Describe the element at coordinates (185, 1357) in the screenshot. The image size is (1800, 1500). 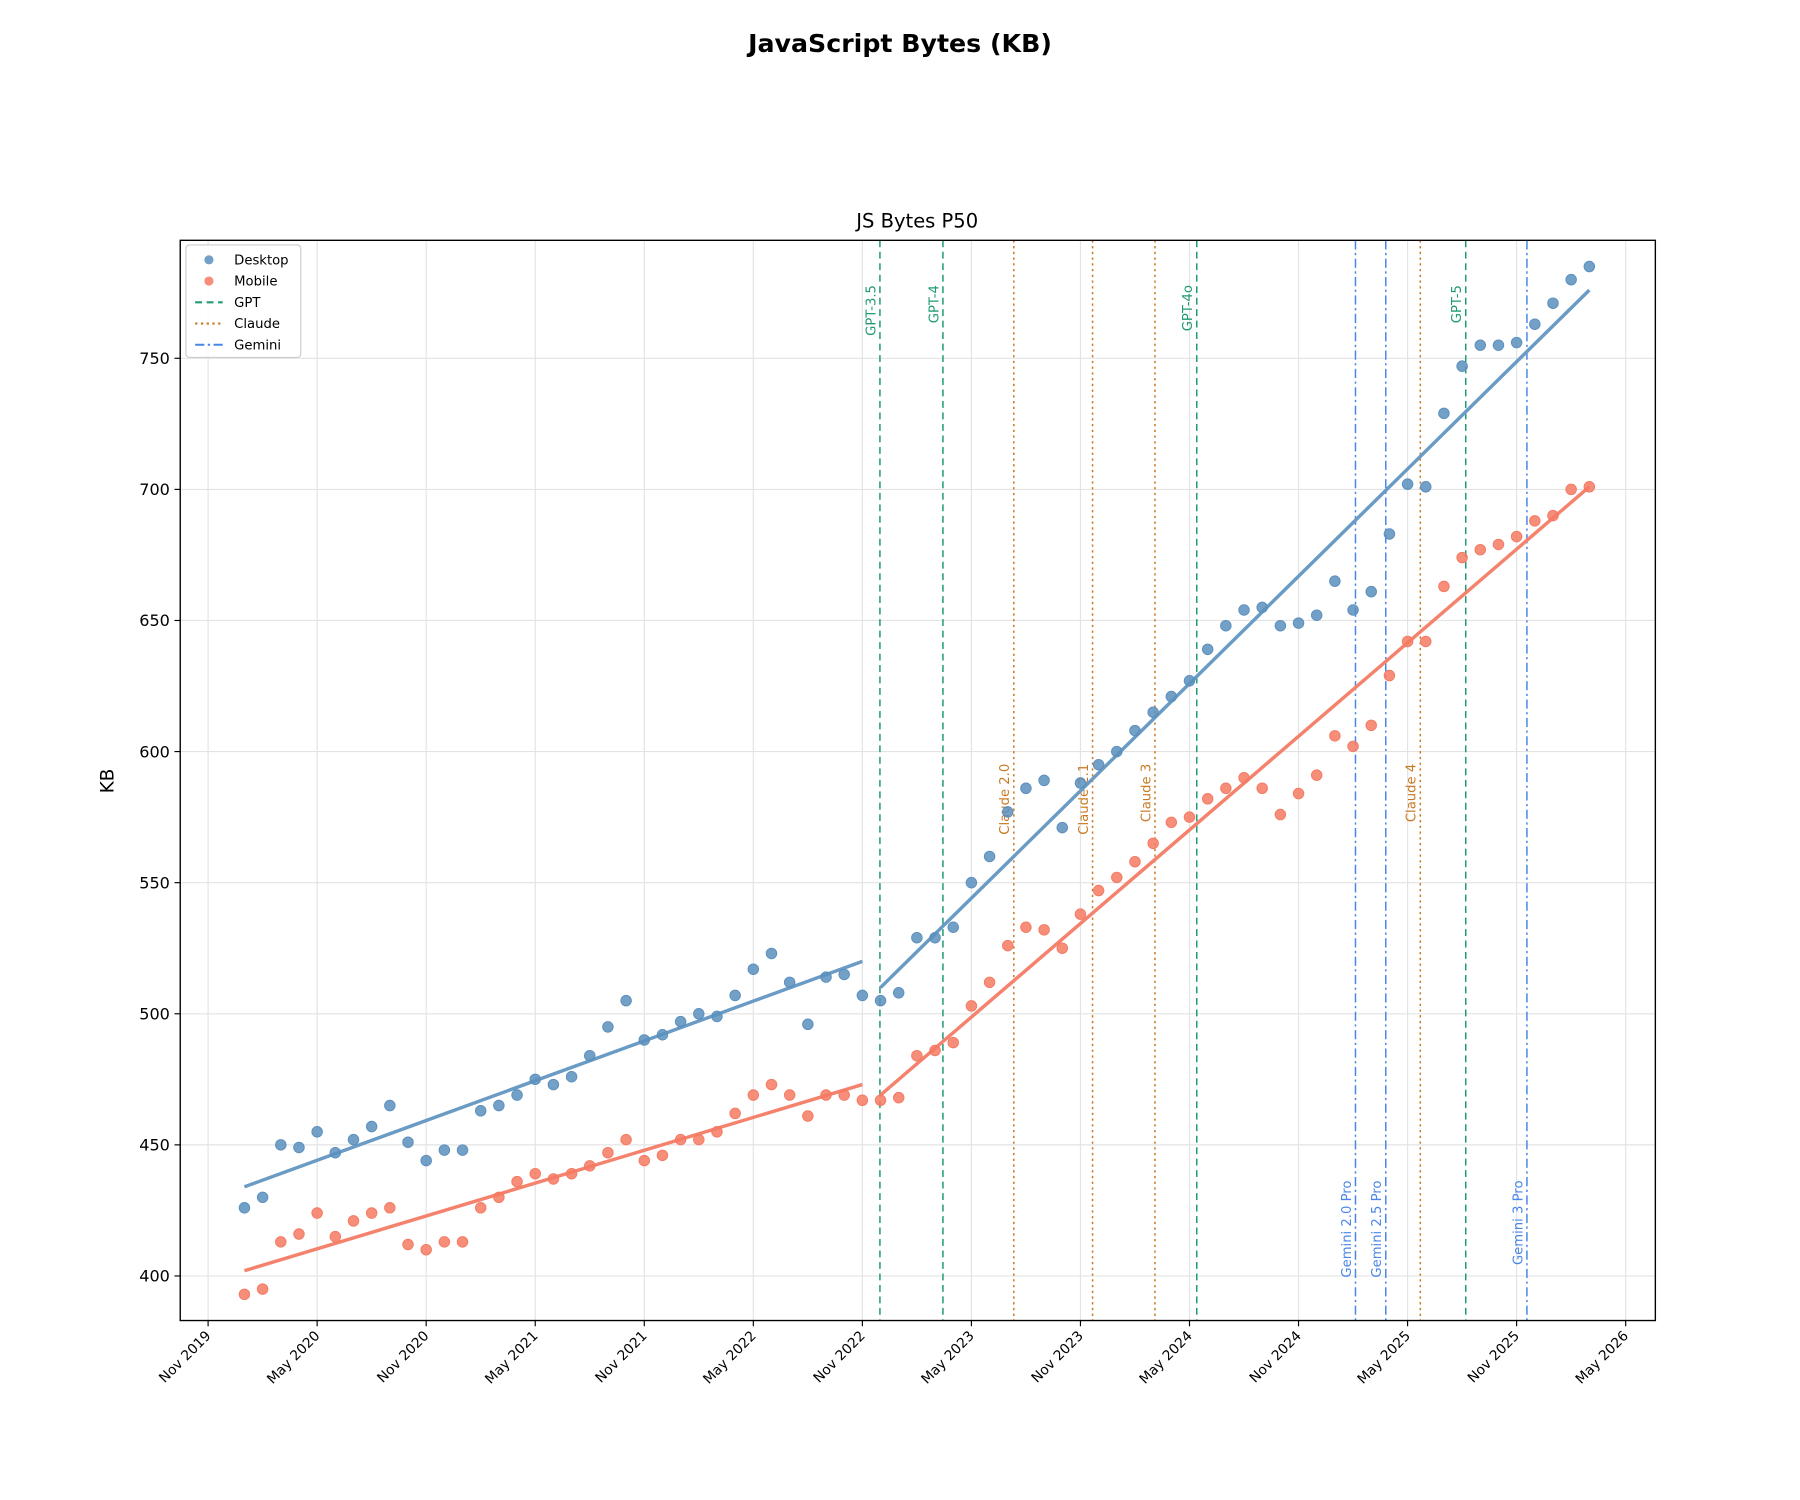
I see `x-tick-label: Nov 2019` at that location.